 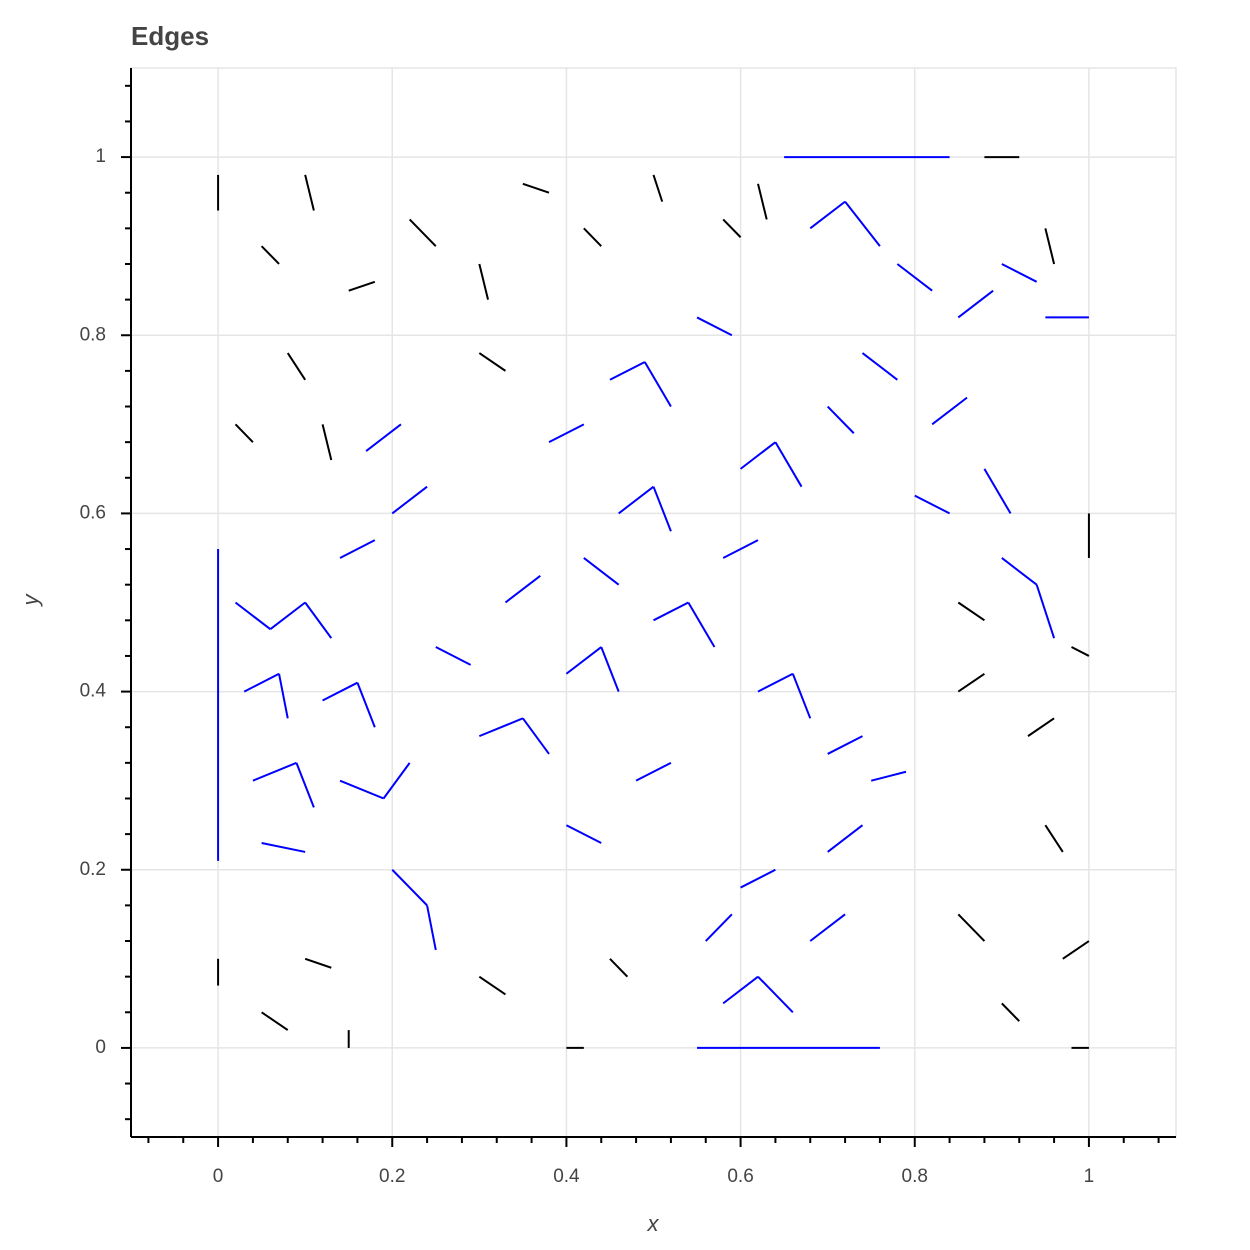 I want to click on chart-title: Edges, so click(x=170, y=36).